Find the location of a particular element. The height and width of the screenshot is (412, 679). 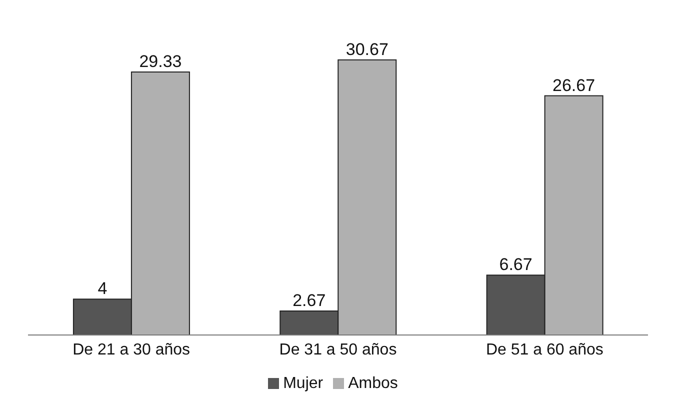

legend-label: Ambos is located at coordinates (373, 383).